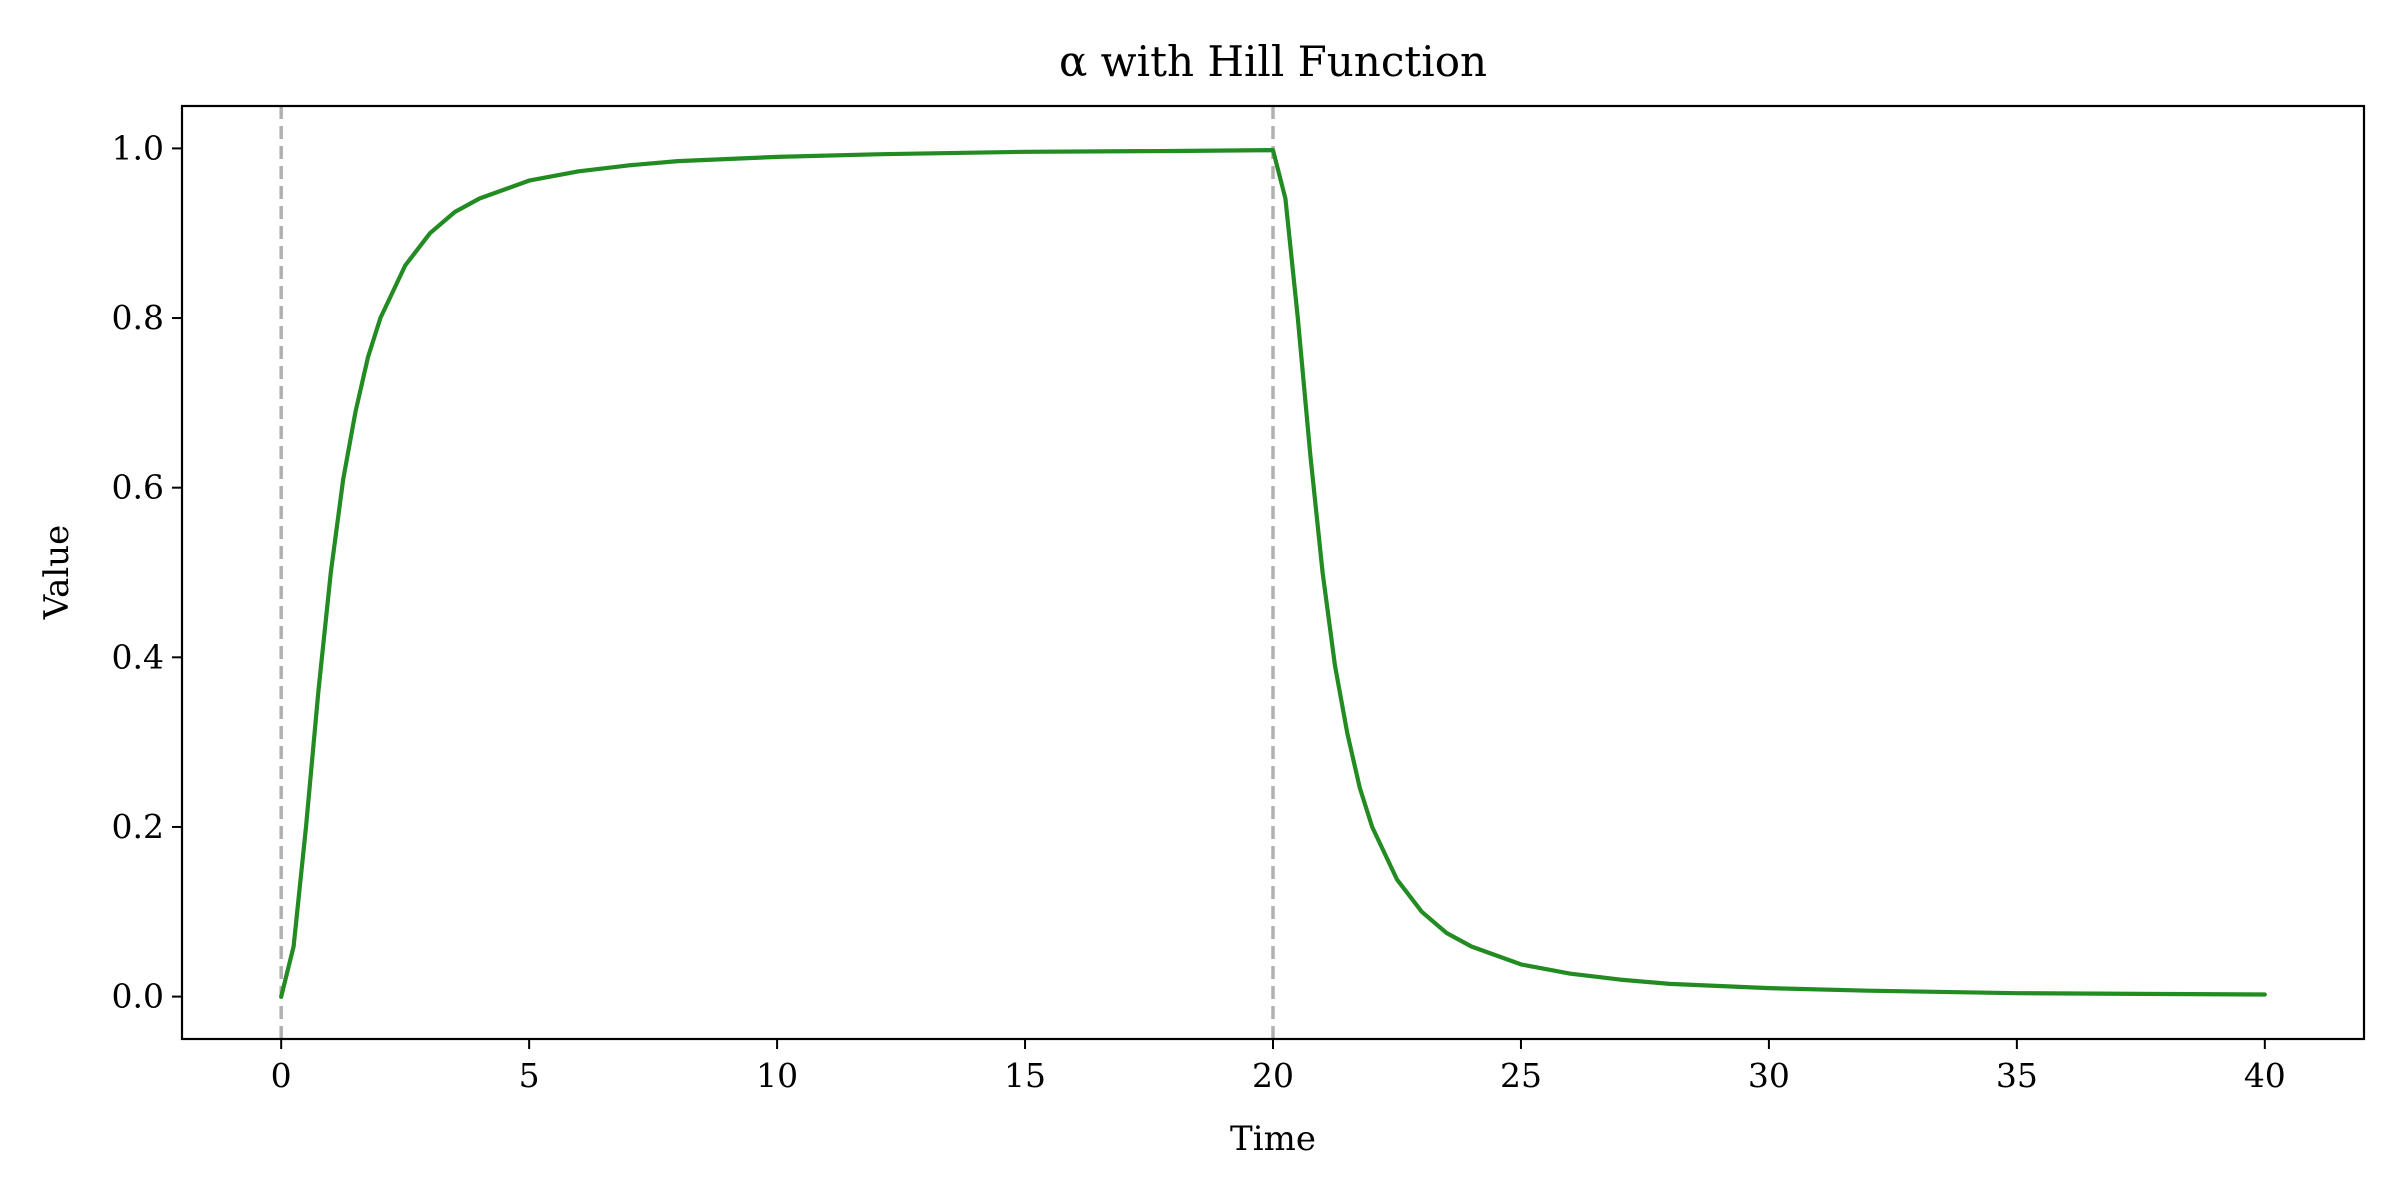 This screenshot has height=1200, width=2400. I want to click on x-tick-label: 15, so click(1025, 1075).